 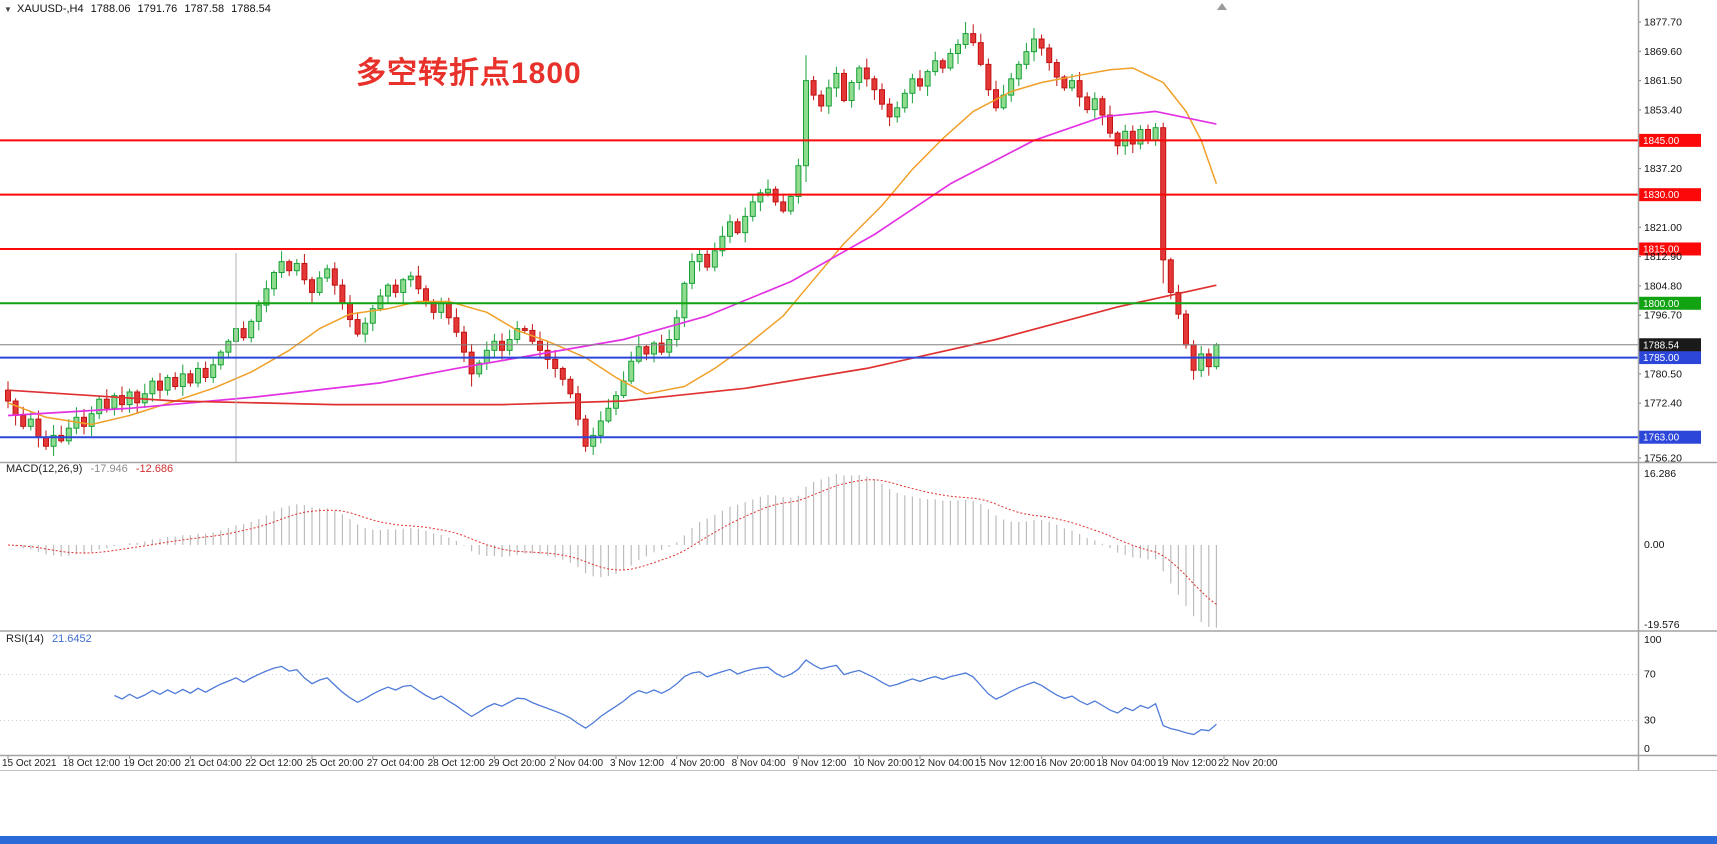 What do you see at coordinates (1663, 257) in the screenshot?
I see `price-axis-label: 1812.90` at bounding box center [1663, 257].